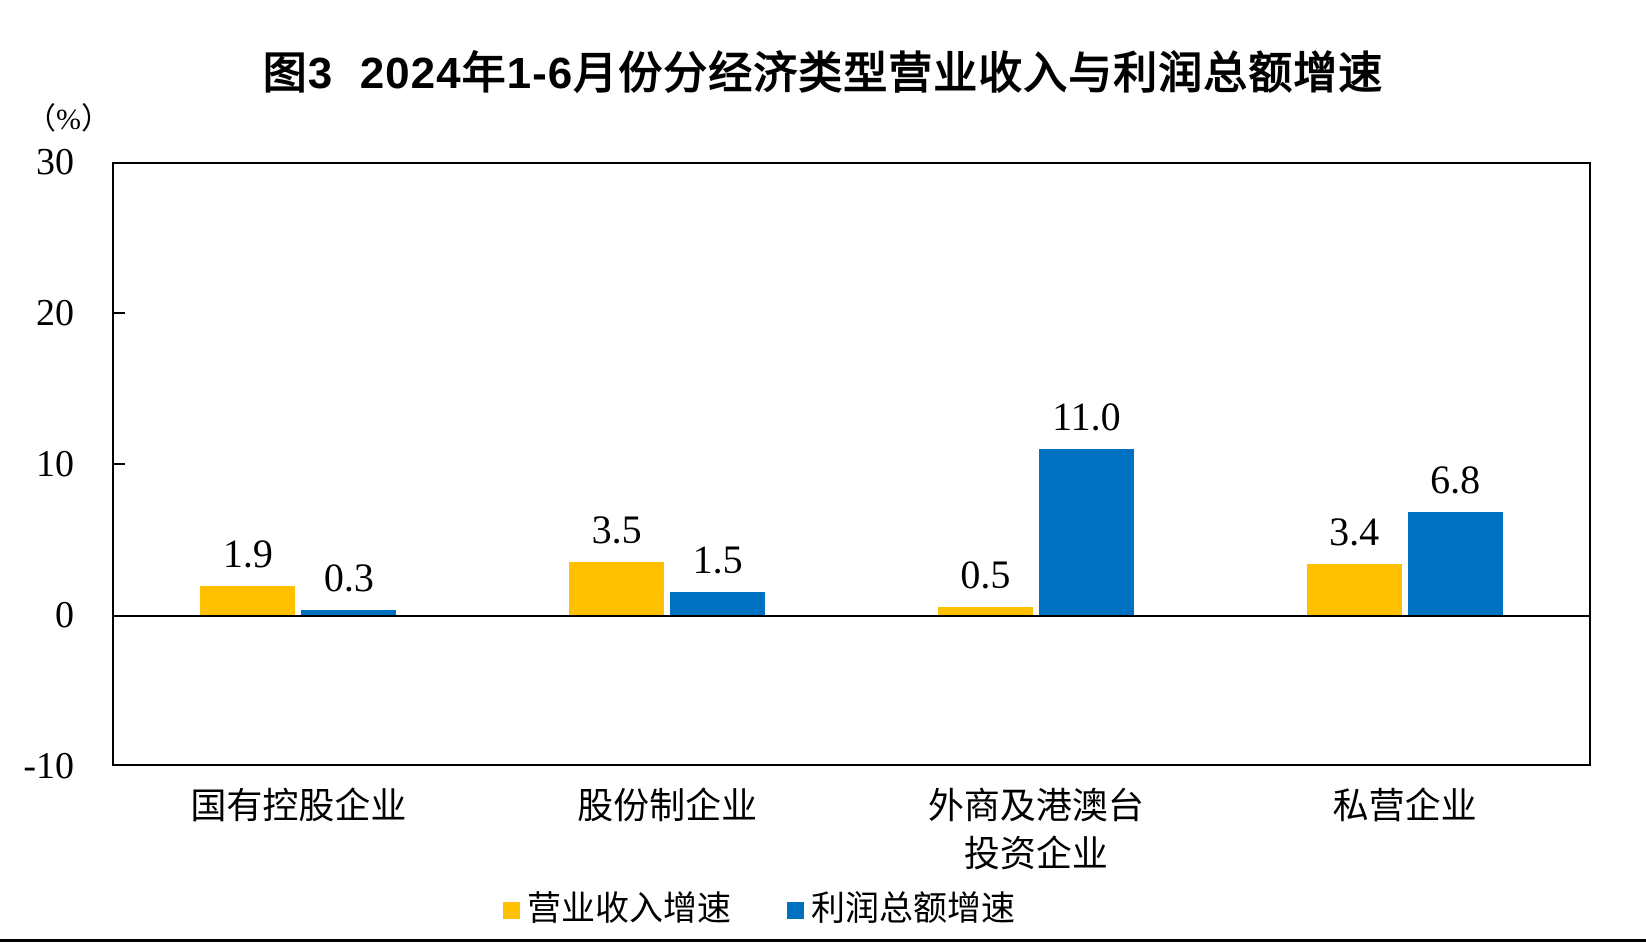 The image size is (1646, 944). Describe the element at coordinates (1035, 830) in the screenshot. I see `x-category-label: 外商及港澳台 投资企业` at that location.